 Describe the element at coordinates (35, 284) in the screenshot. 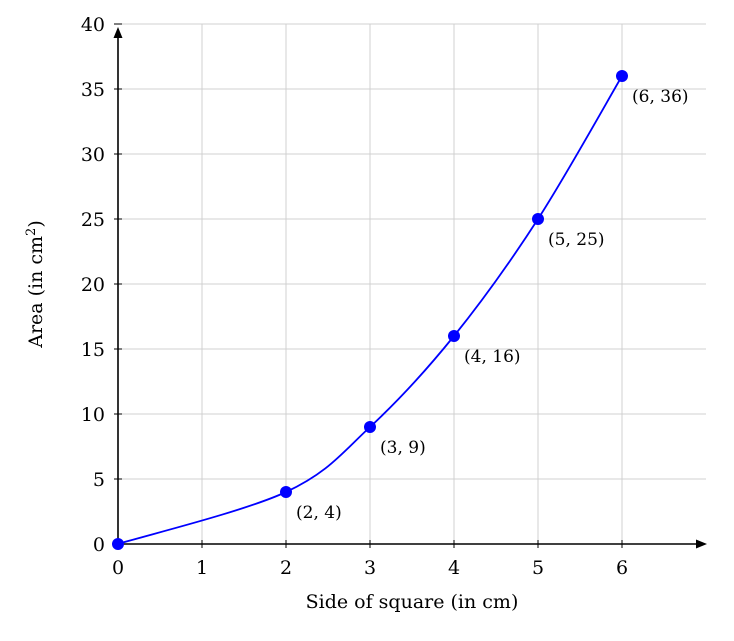

I see `y-axis-label: Area (in cm2)` at that location.